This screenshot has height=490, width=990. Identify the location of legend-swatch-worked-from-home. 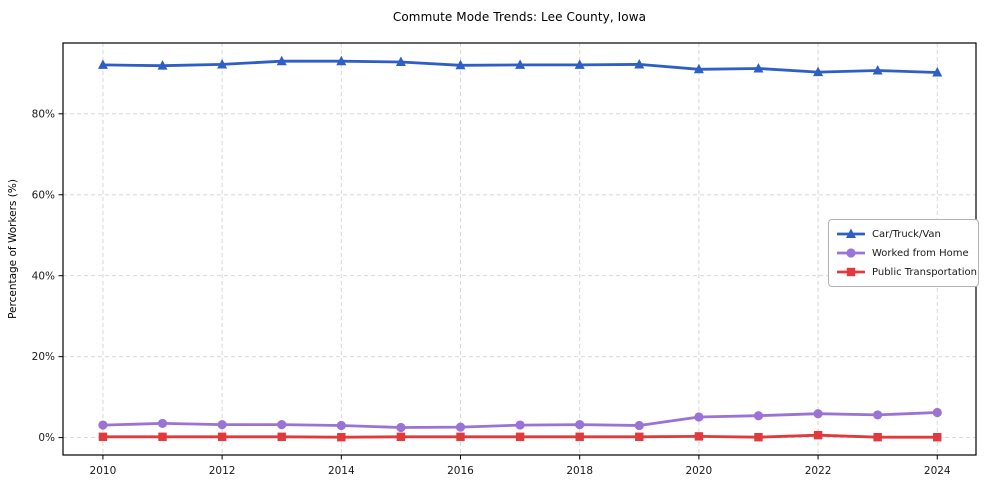
(851, 253).